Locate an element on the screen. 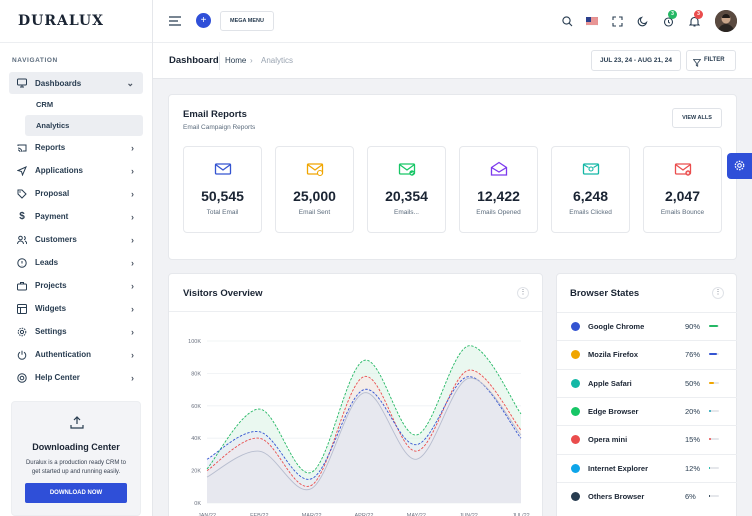 The height and width of the screenshot is (516, 752). download-now-button: DOWNLOAD NOW is located at coordinates (76, 493).